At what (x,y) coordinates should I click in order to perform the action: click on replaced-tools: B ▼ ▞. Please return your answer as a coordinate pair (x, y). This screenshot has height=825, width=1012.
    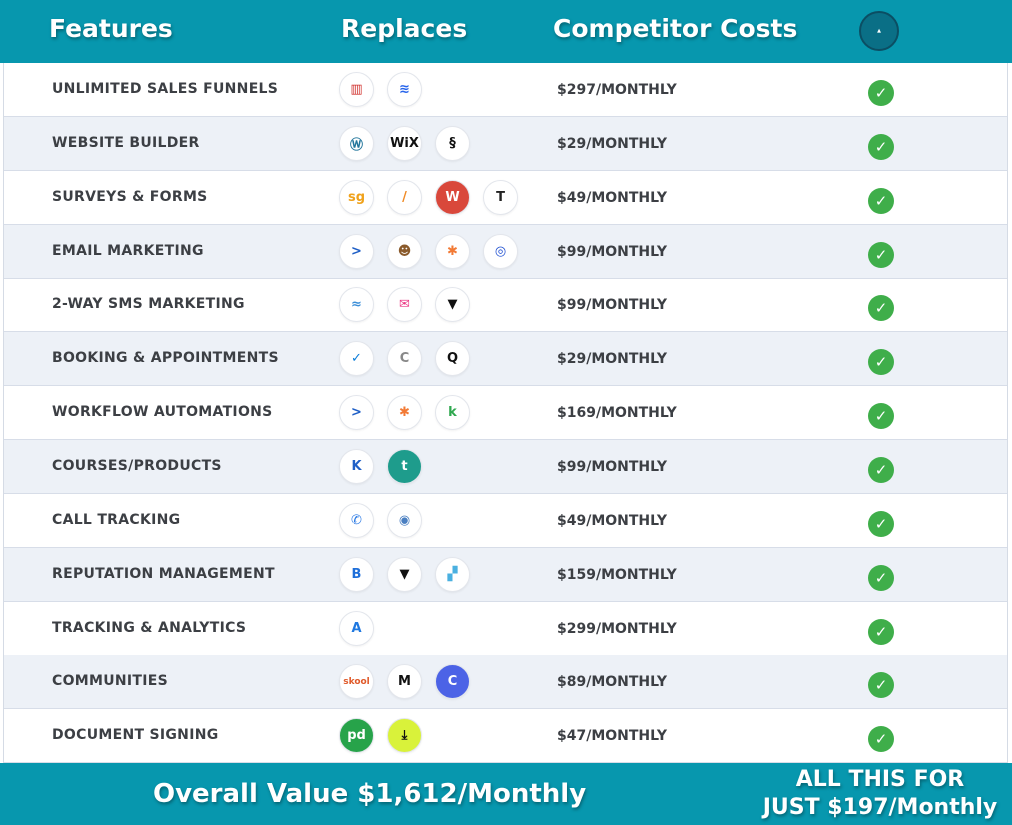
    Looking at the image, I should click on (404, 574).